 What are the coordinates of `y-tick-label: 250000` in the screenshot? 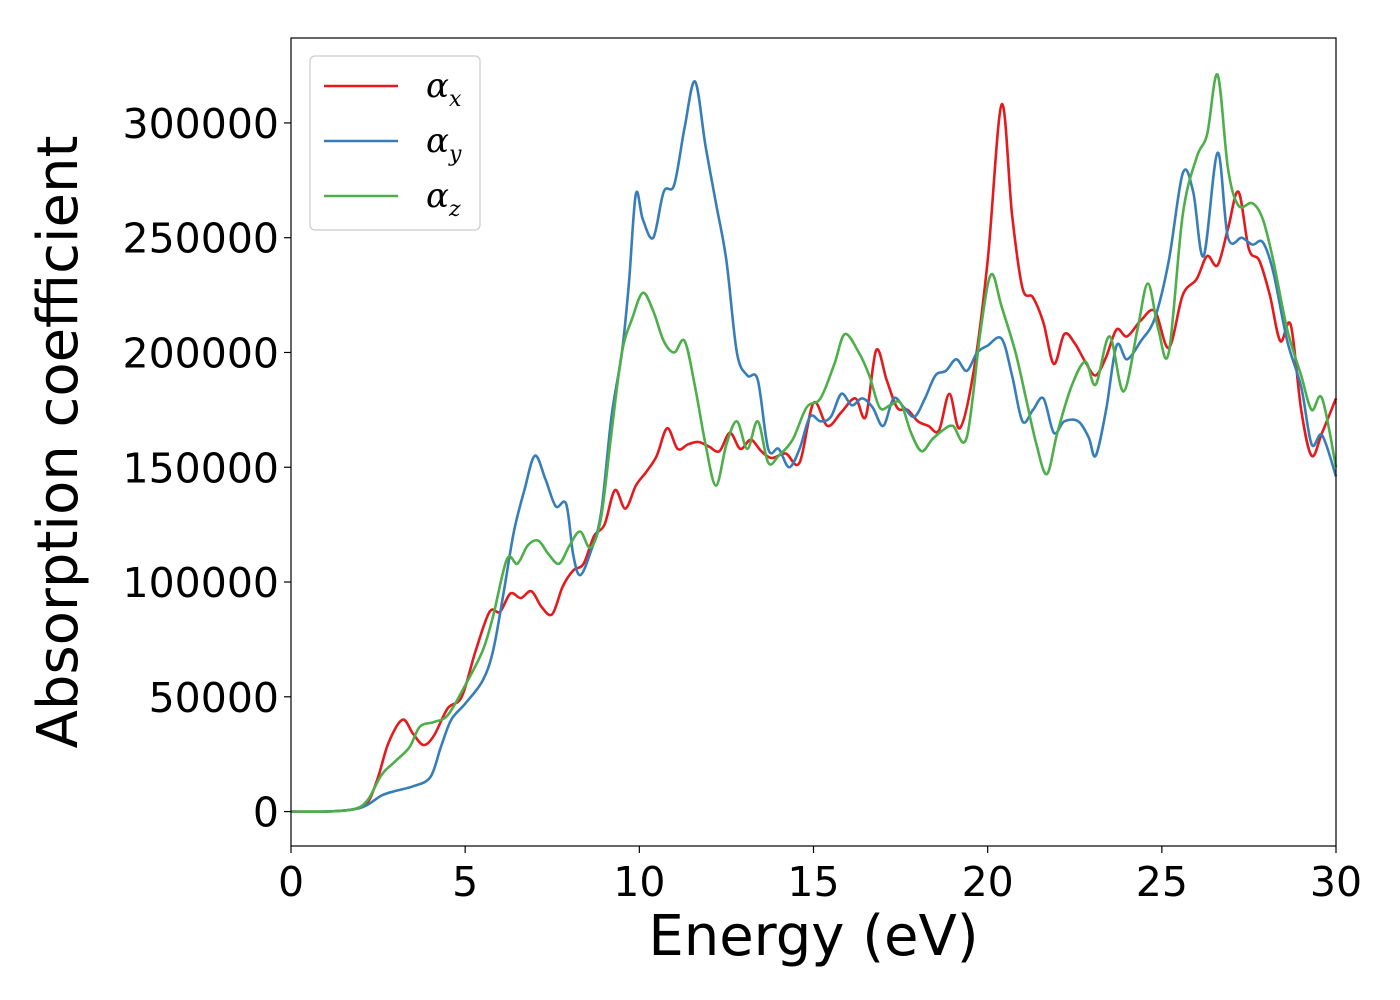 It's located at (200, 239).